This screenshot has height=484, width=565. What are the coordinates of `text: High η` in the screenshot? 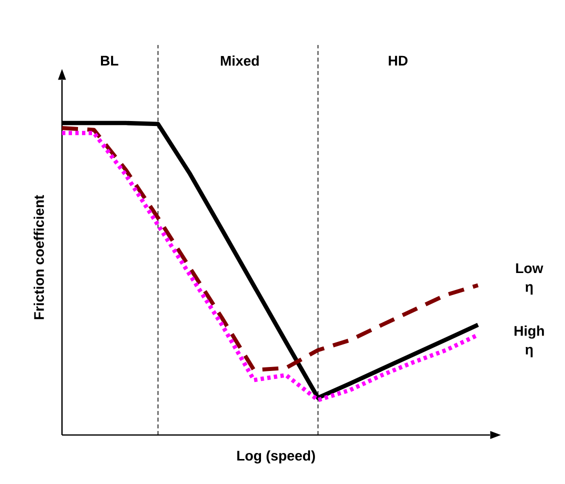 It's located at (529, 342).